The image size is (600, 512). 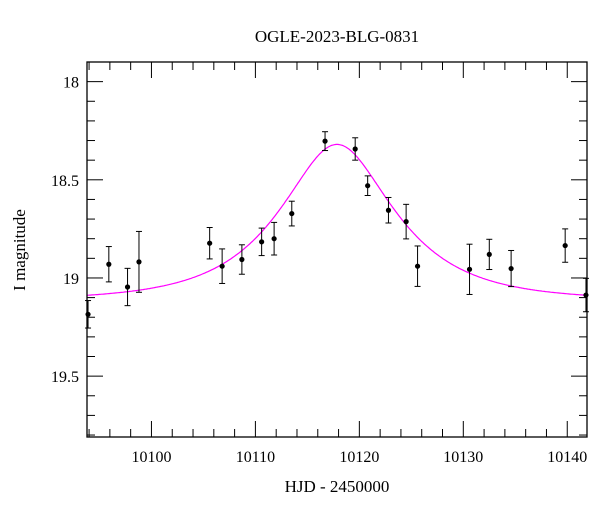 What do you see at coordinates (359, 457) in the screenshot?
I see `x-tick-label: 10120` at bounding box center [359, 457].